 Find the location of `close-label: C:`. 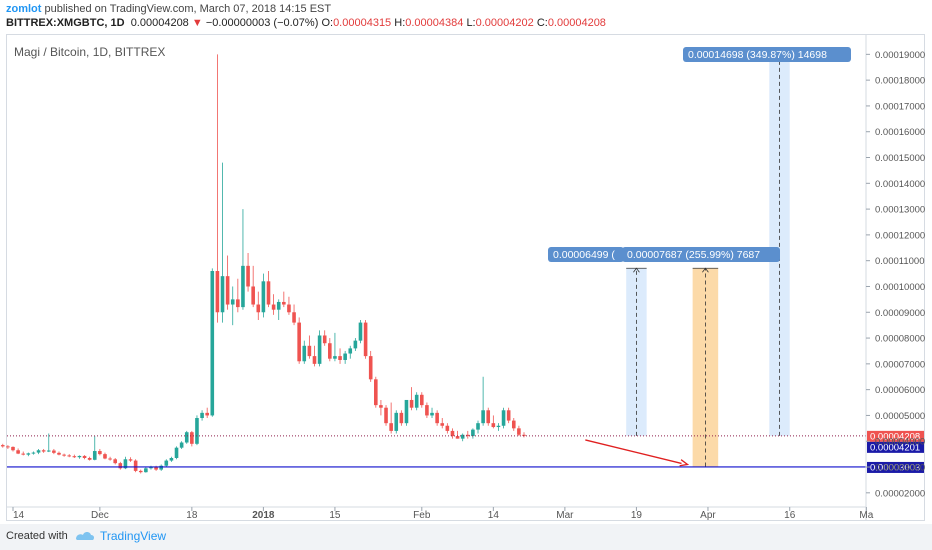

close-label: C: is located at coordinates (542, 23).